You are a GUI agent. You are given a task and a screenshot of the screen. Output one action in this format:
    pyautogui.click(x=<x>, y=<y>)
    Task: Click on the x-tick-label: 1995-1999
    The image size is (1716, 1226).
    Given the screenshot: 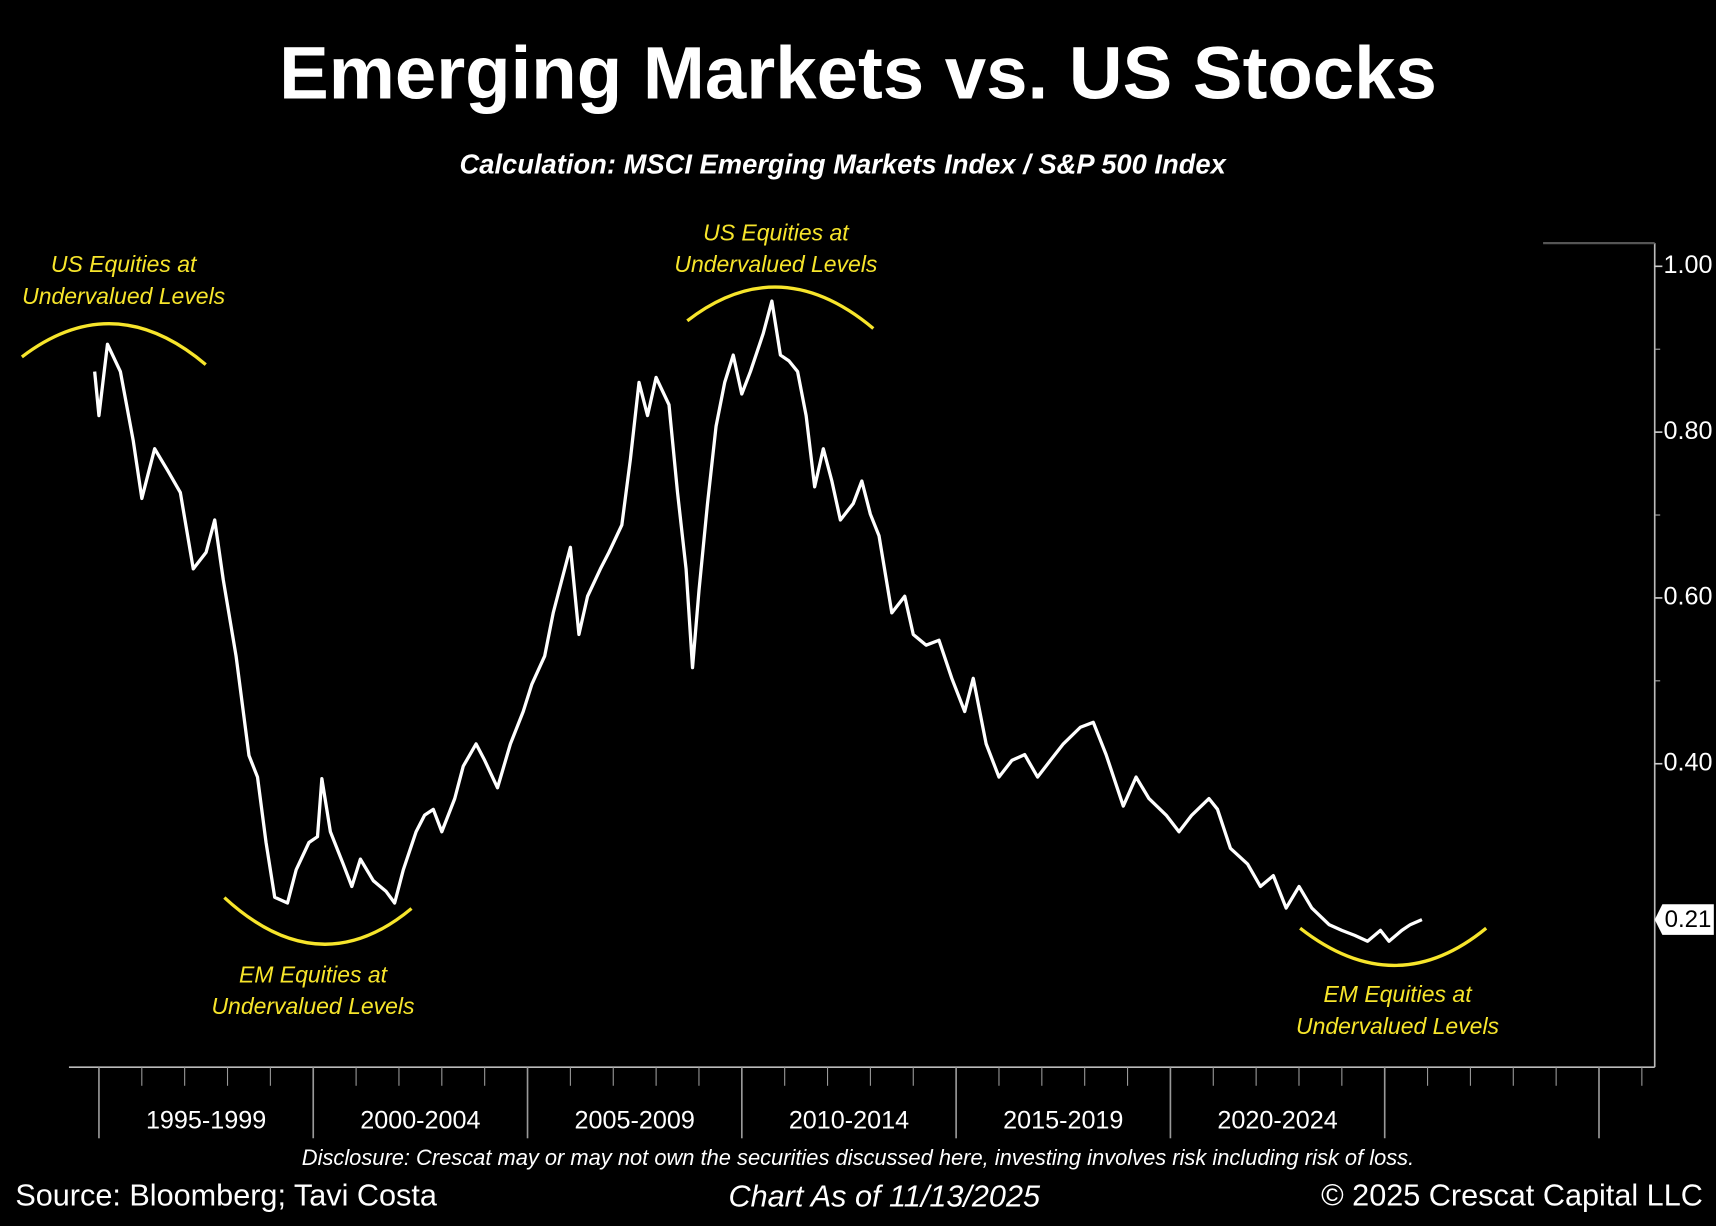 What is the action you would take?
    pyautogui.click(x=206, y=1121)
    